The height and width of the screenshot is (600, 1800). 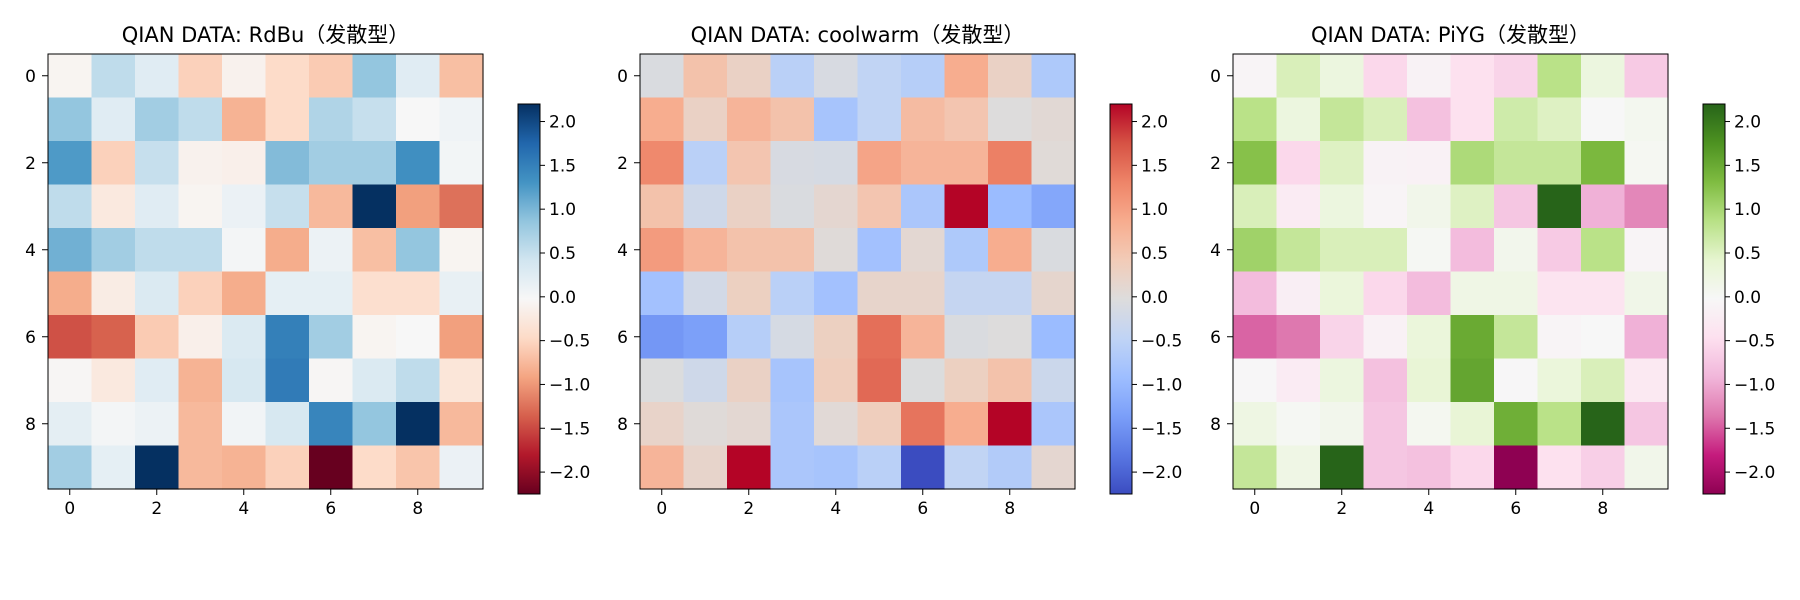 What do you see at coordinates (858, 35) in the screenshot?
I see `chart-title: QIAN DATA: coolwarm（发散型）` at bounding box center [858, 35].